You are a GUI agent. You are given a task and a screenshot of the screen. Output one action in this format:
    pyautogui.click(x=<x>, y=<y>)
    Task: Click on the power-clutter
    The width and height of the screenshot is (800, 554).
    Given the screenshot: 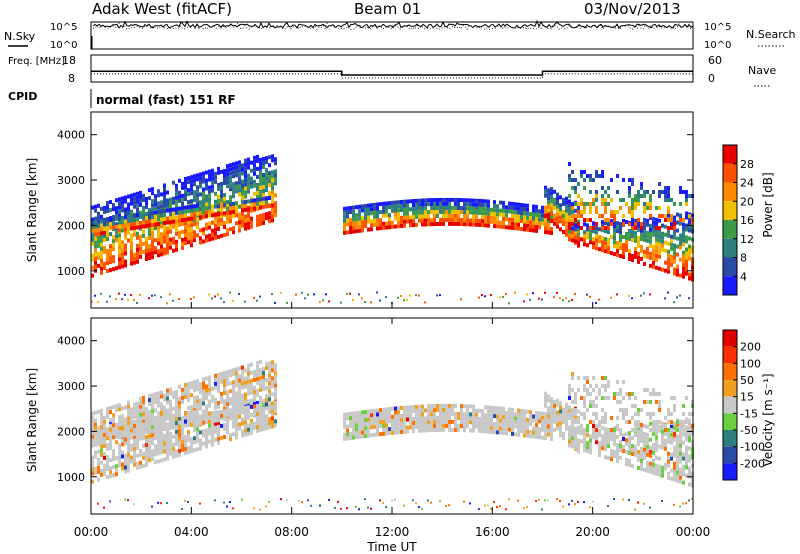 What is the action you would take?
    pyautogui.click(x=416, y=295)
    